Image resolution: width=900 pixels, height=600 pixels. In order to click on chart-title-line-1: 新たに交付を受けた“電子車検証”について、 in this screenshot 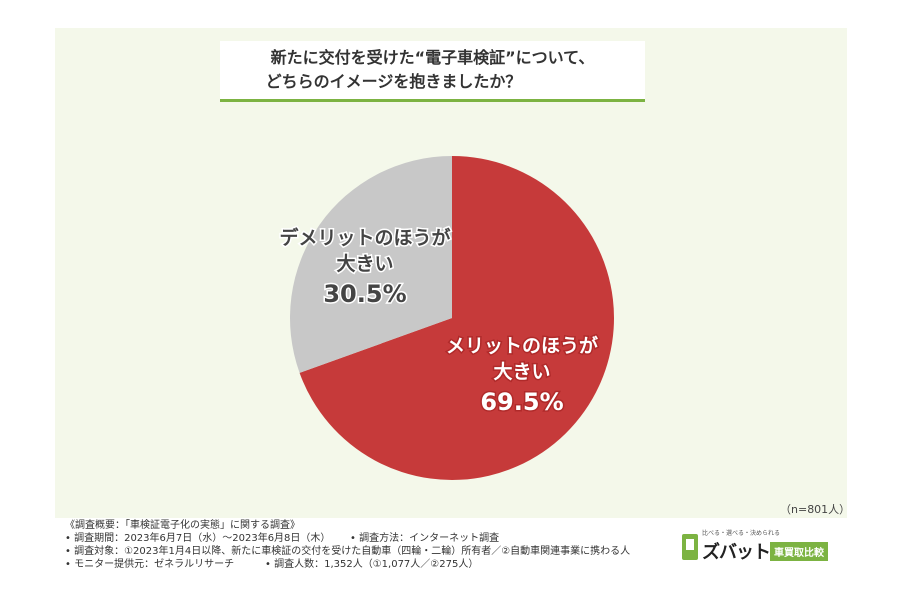, I will do `click(432, 57)`.